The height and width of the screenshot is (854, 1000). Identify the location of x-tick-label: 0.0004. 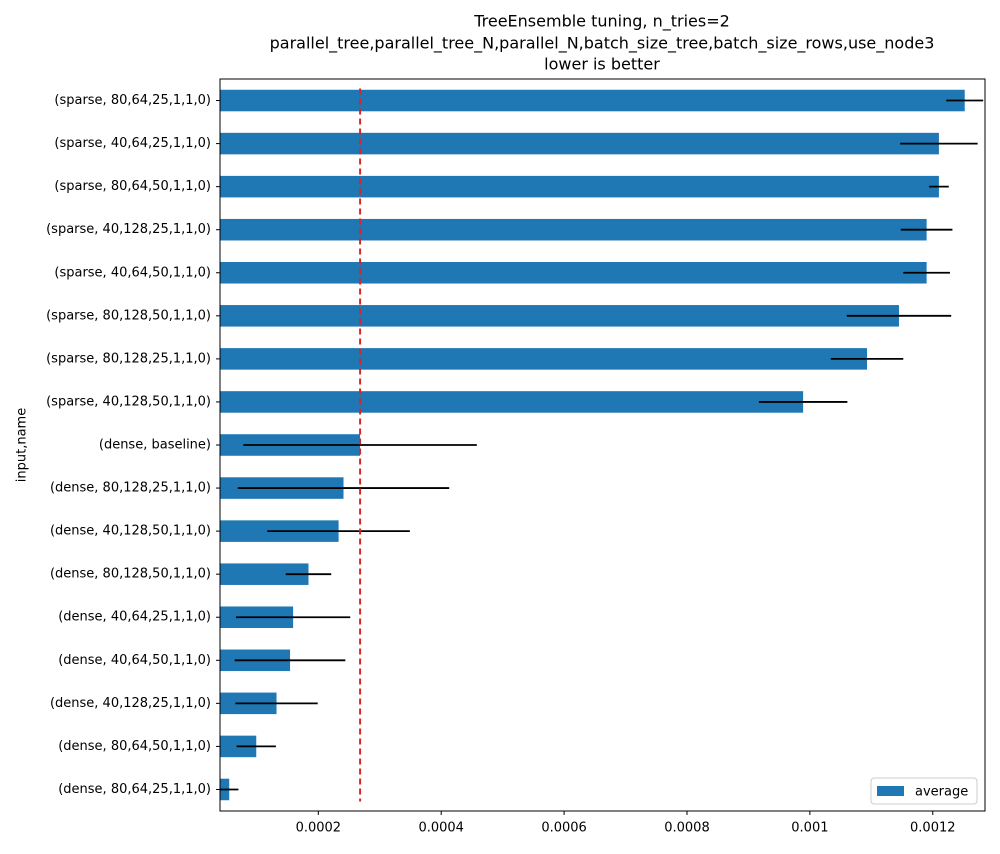
(441, 828).